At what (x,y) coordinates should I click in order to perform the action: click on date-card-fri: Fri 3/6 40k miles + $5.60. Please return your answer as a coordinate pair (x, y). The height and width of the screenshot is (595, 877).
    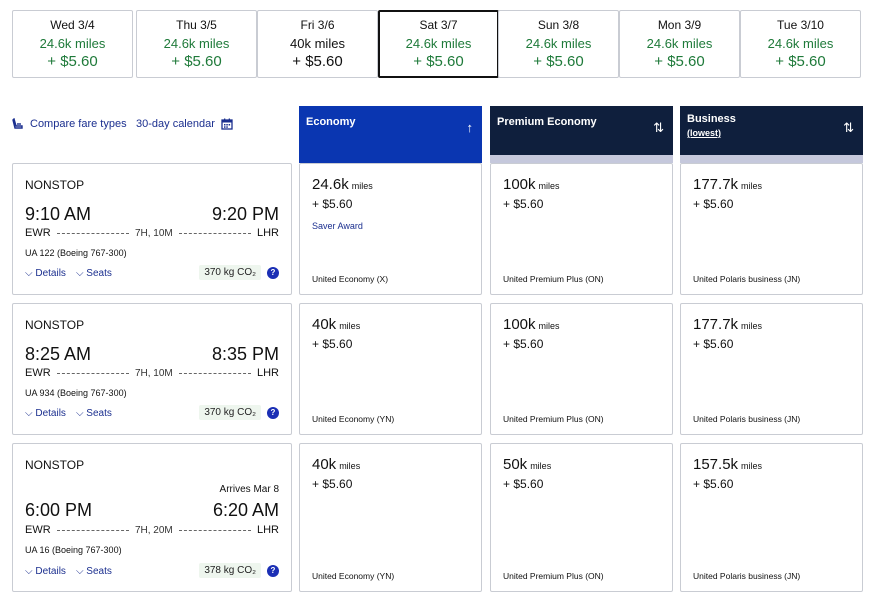
    Looking at the image, I should click on (317, 44).